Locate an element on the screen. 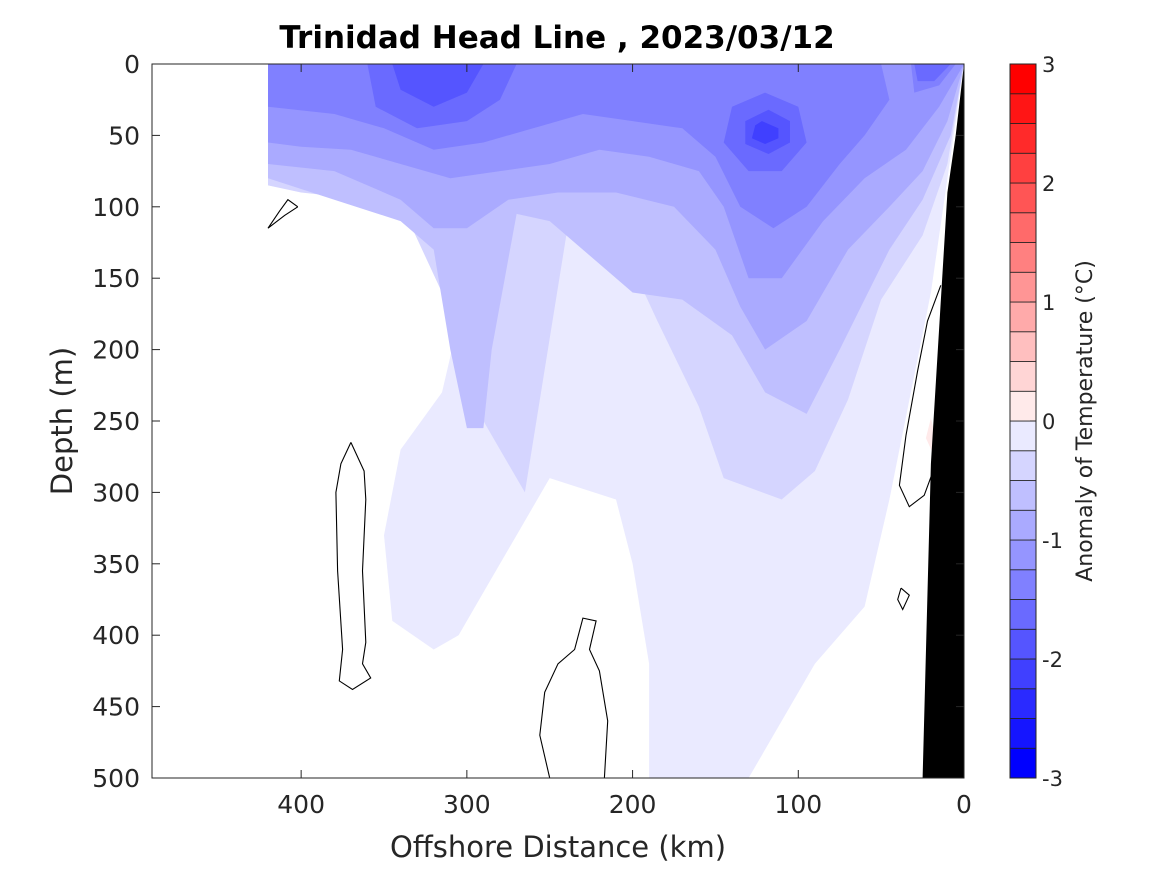  cb-tick-label-0: -3 is located at coordinates (1052, 779).